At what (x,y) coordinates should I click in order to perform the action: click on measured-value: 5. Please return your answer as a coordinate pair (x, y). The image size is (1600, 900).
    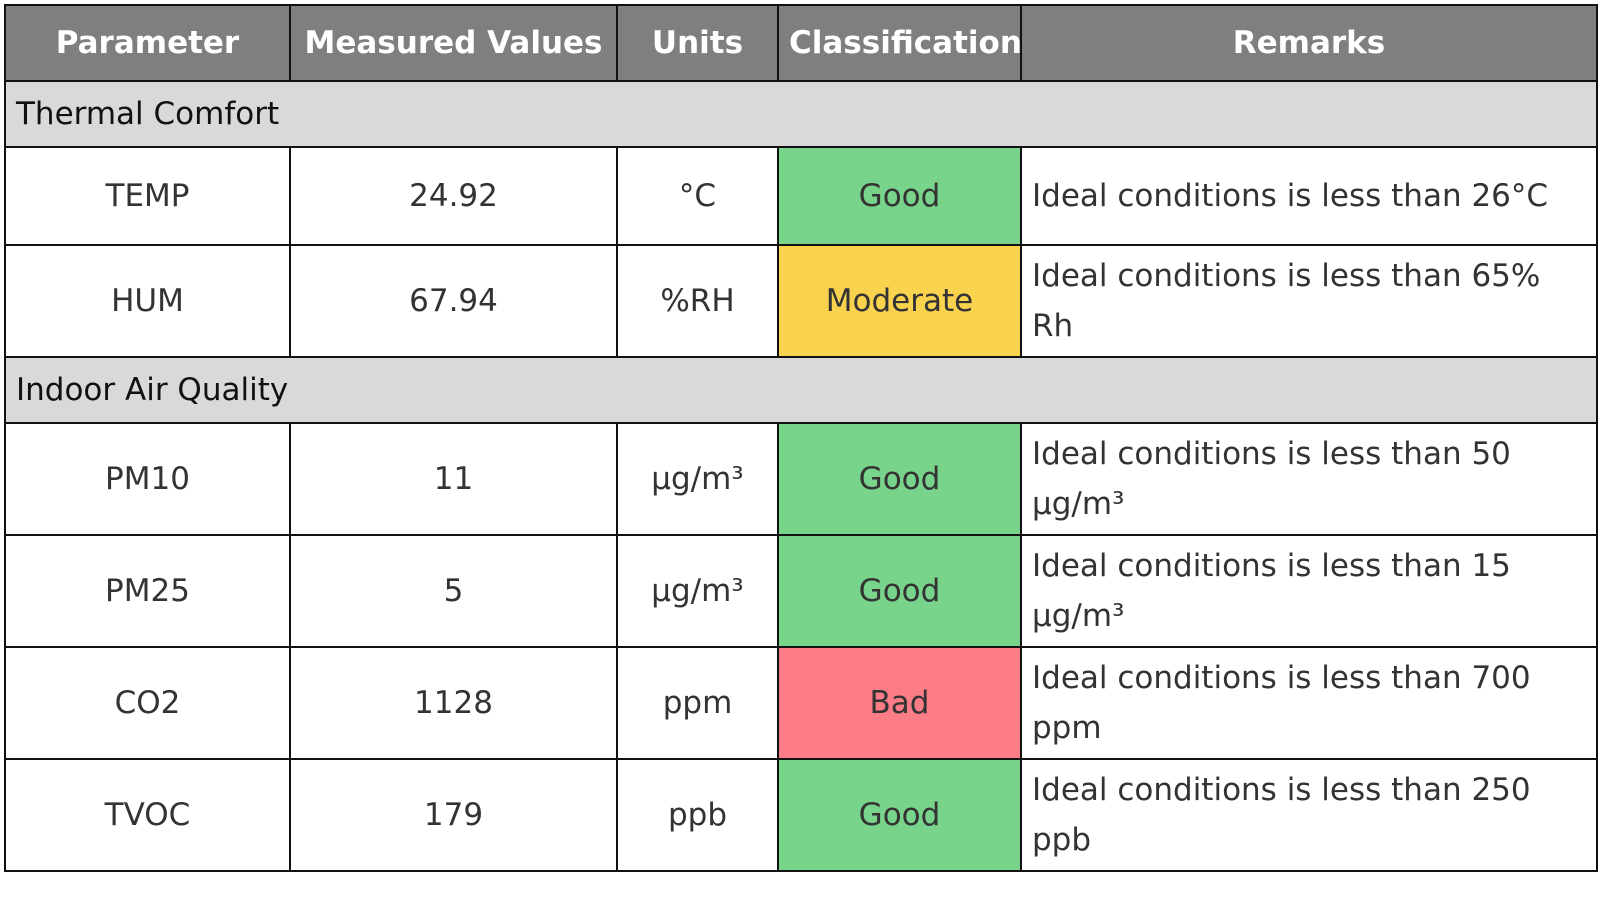
    Looking at the image, I should click on (453, 591).